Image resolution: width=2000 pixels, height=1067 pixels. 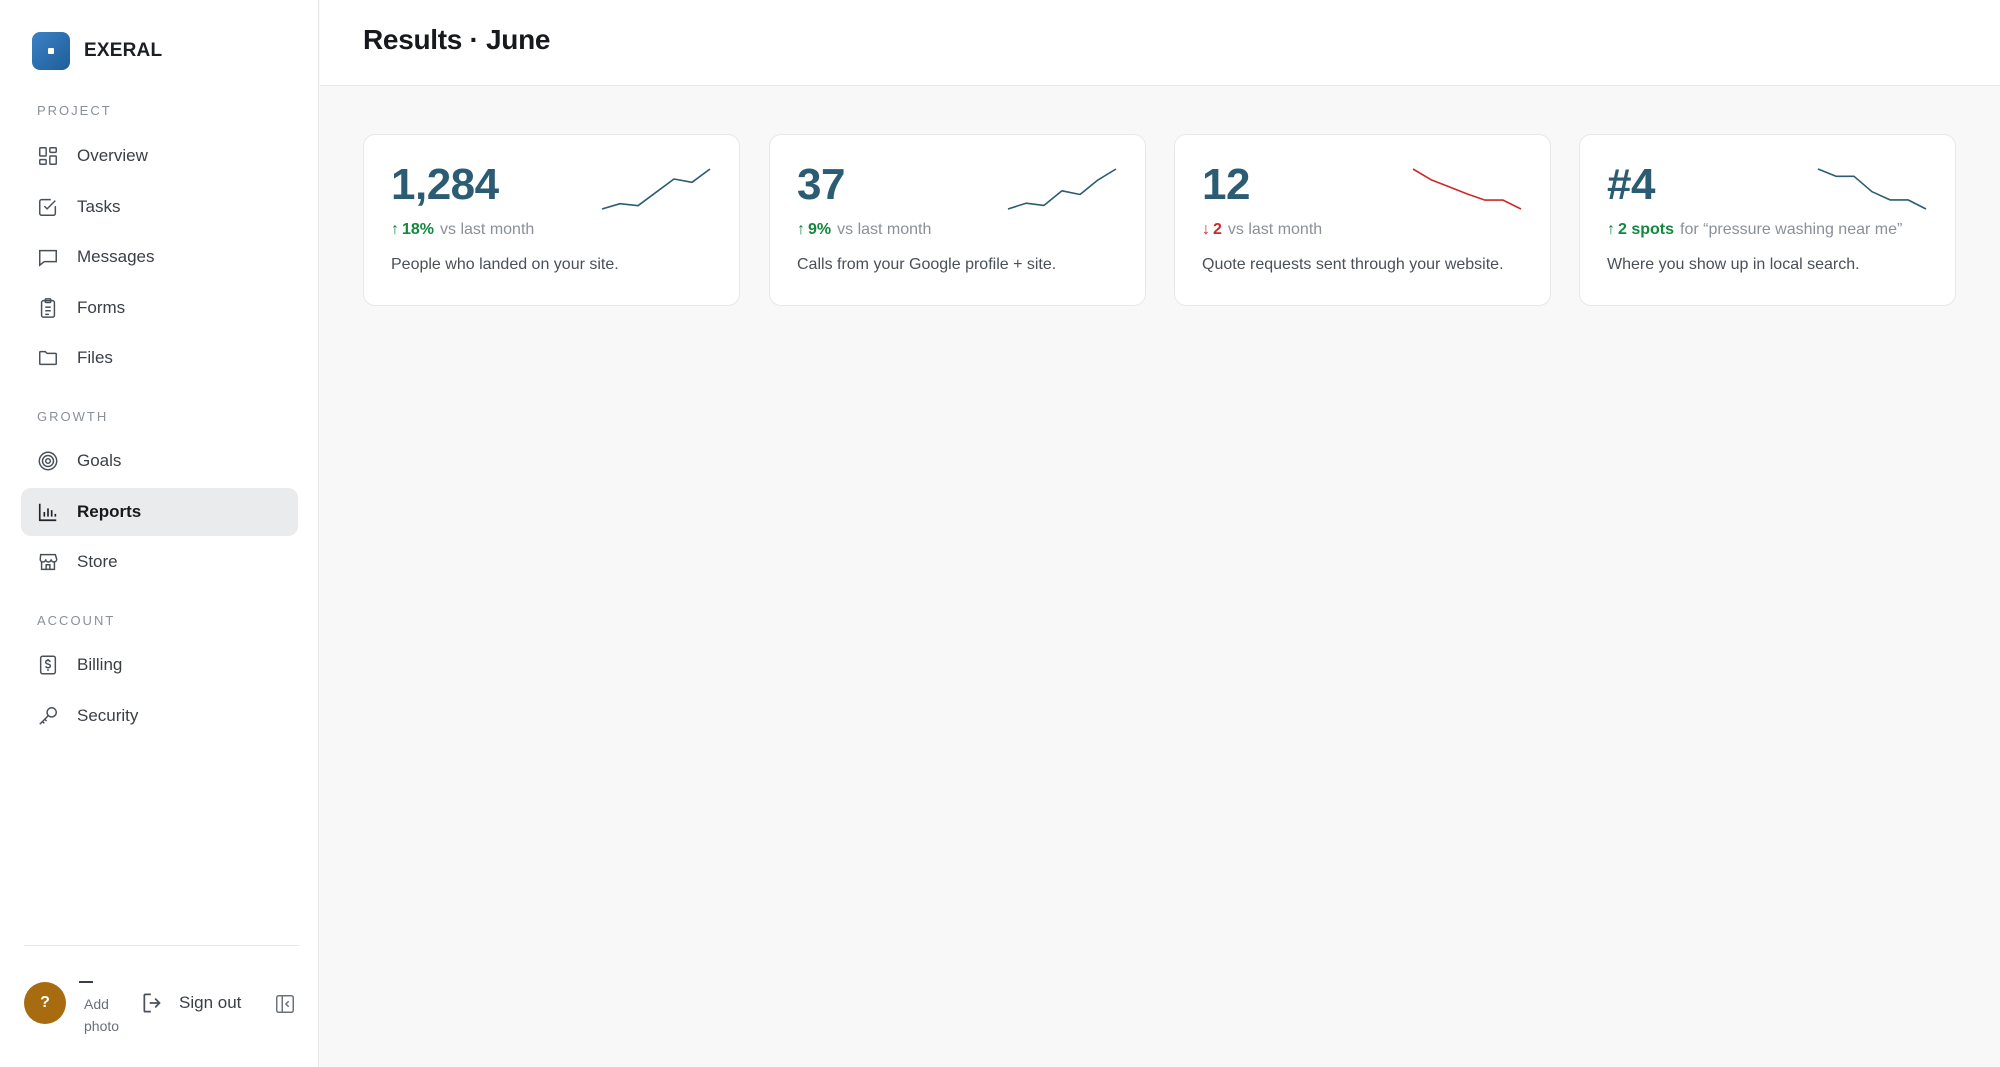 What do you see at coordinates (48, 358) in the screenshot?
I see `folder-icon` at bounding box center [48, 358].